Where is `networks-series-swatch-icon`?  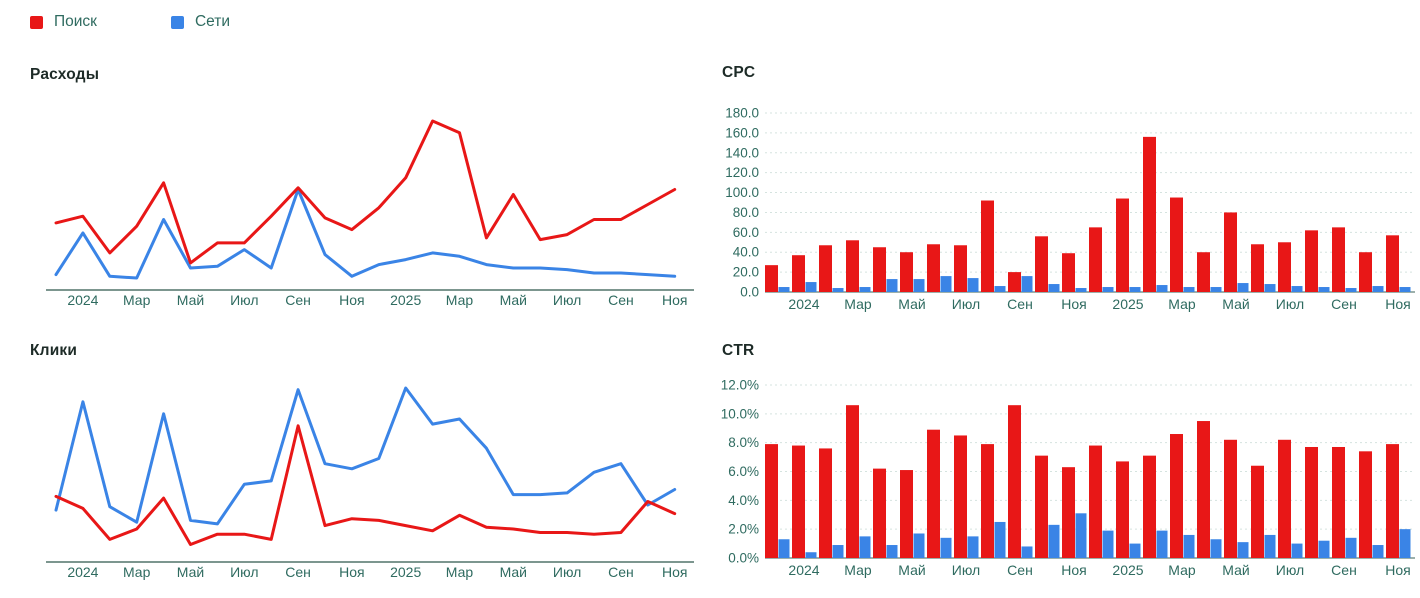 networks-series-swatch-icon is located at coordinates (177, 22).